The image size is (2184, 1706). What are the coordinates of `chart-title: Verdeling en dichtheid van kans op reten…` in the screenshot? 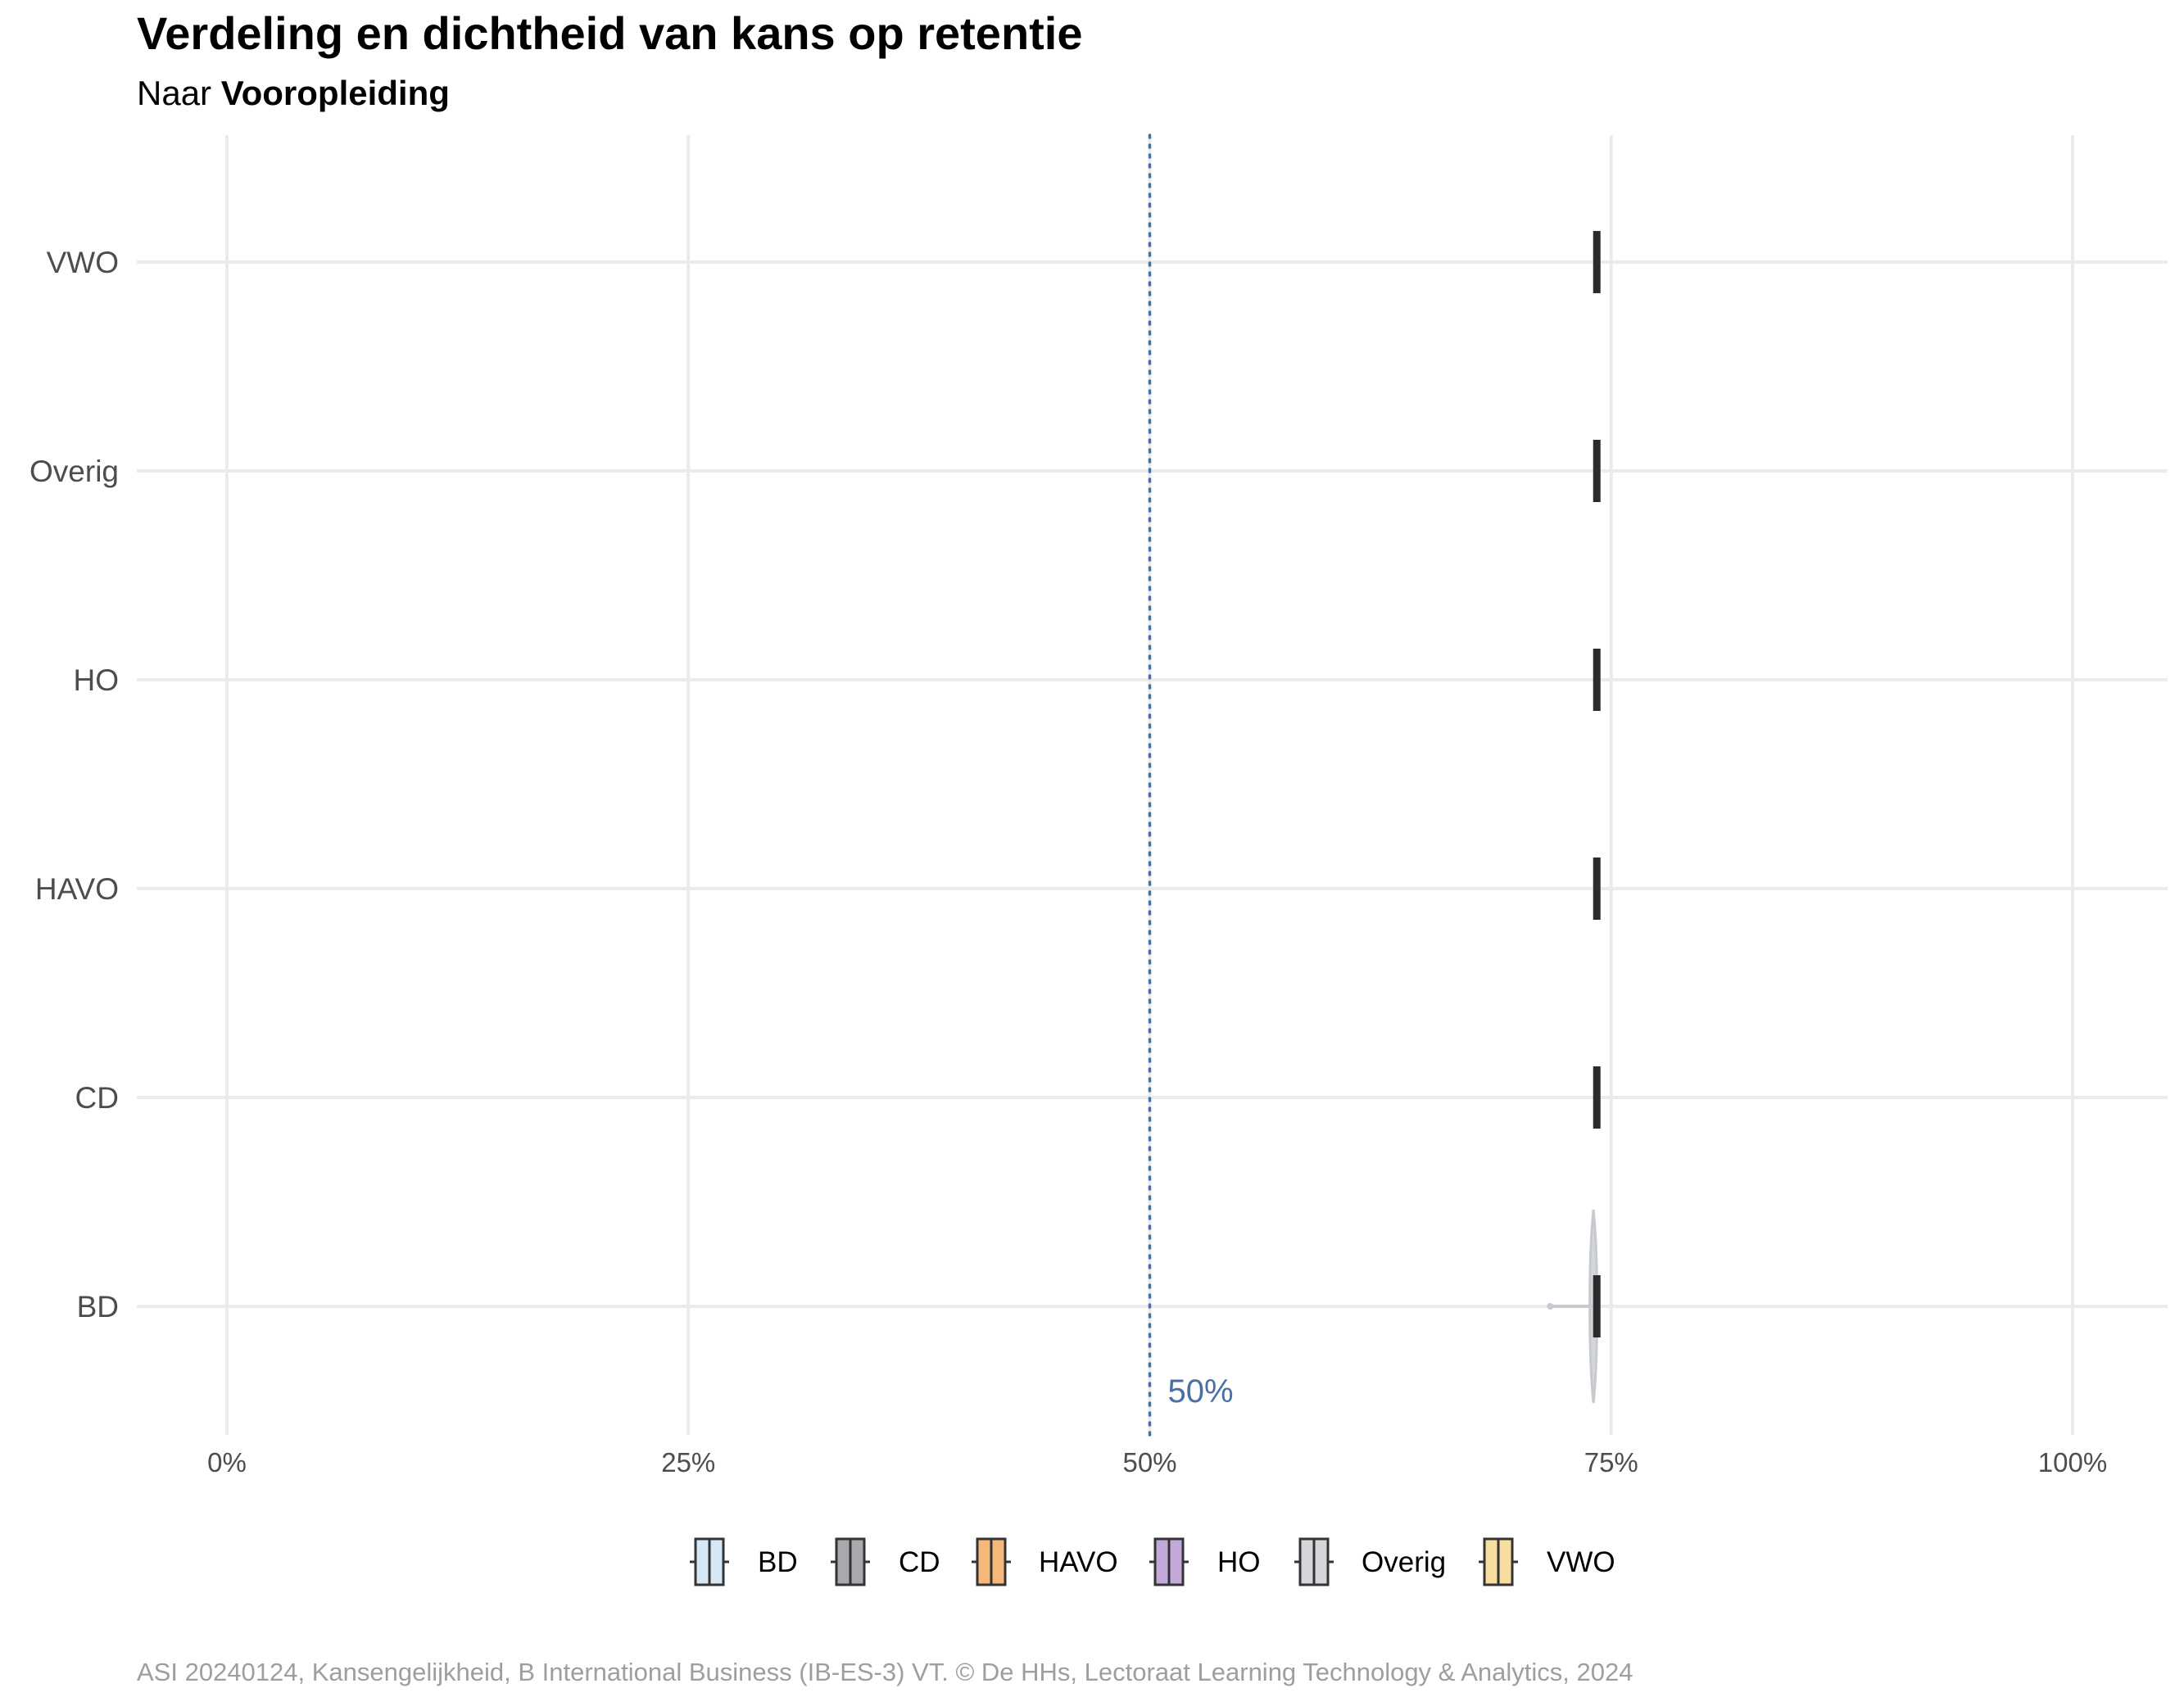 It's located at (610, 33).